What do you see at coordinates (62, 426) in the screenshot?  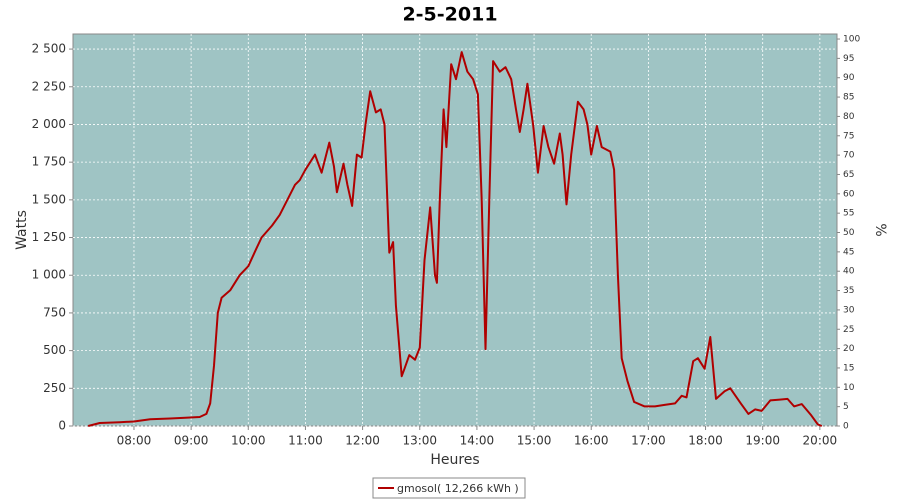 I see `y-tick-label: 0` at bounding box center [62, 426].